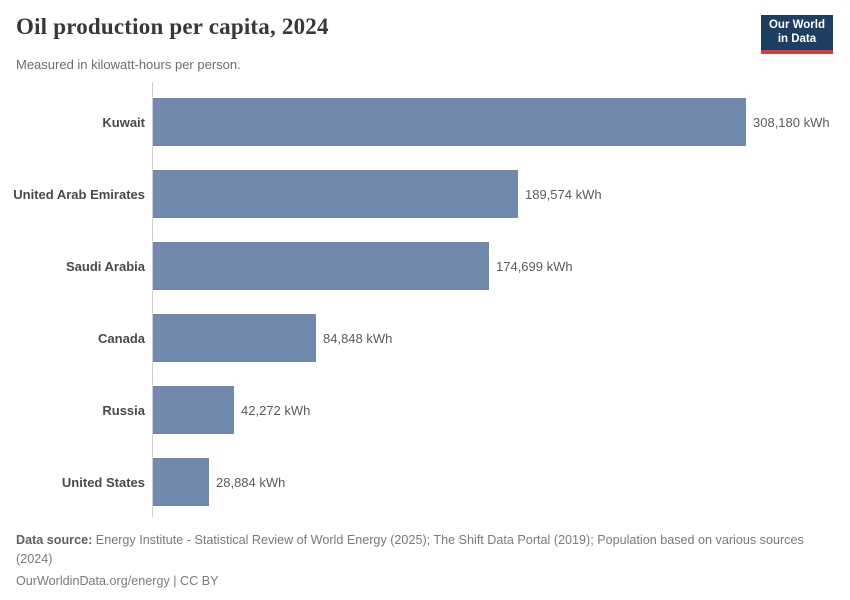  I want to click on category-label: Saudi Arabia, so click(105, 266).